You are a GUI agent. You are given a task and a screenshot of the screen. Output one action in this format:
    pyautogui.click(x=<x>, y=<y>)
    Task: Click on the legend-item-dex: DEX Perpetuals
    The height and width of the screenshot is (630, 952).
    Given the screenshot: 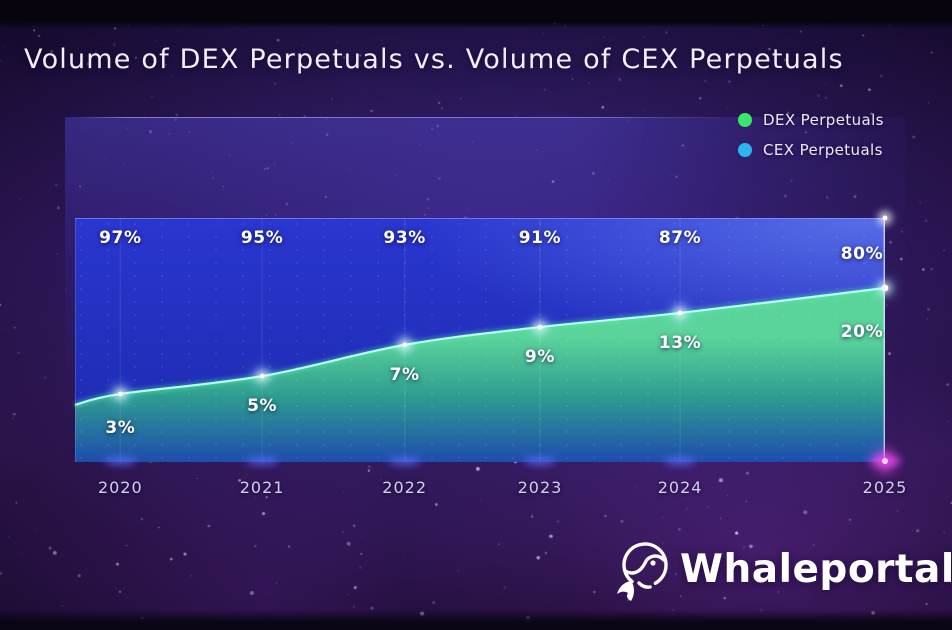 What is the action you would take?
    pyautogui.click(x=811, y=119)
    